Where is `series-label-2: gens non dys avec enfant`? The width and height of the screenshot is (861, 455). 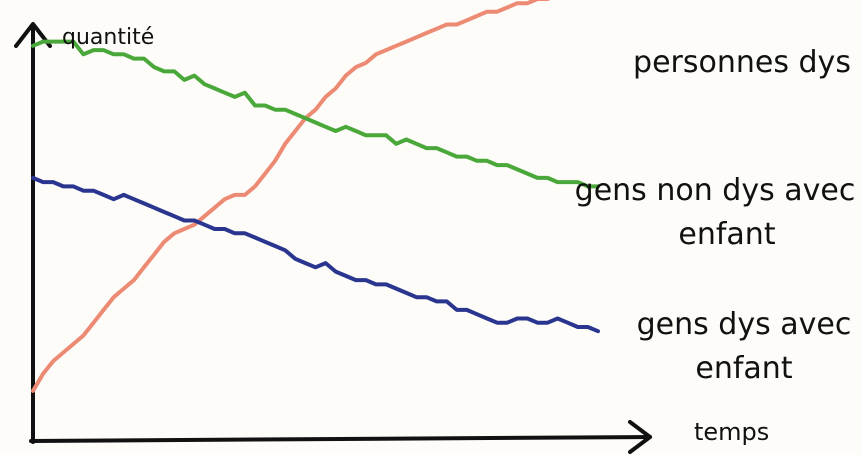
series-label-2: gens non dys avec enfant is located at coordinates (715, 212).